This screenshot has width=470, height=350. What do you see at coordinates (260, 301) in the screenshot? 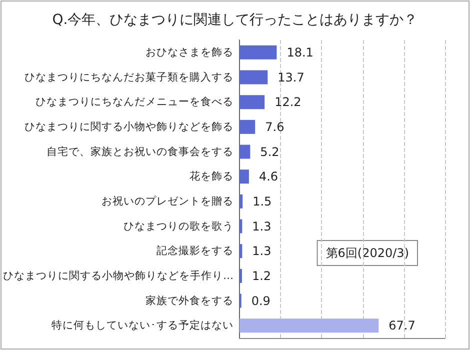
I see `data-label: 0.9` at bounding box center [260, 301].